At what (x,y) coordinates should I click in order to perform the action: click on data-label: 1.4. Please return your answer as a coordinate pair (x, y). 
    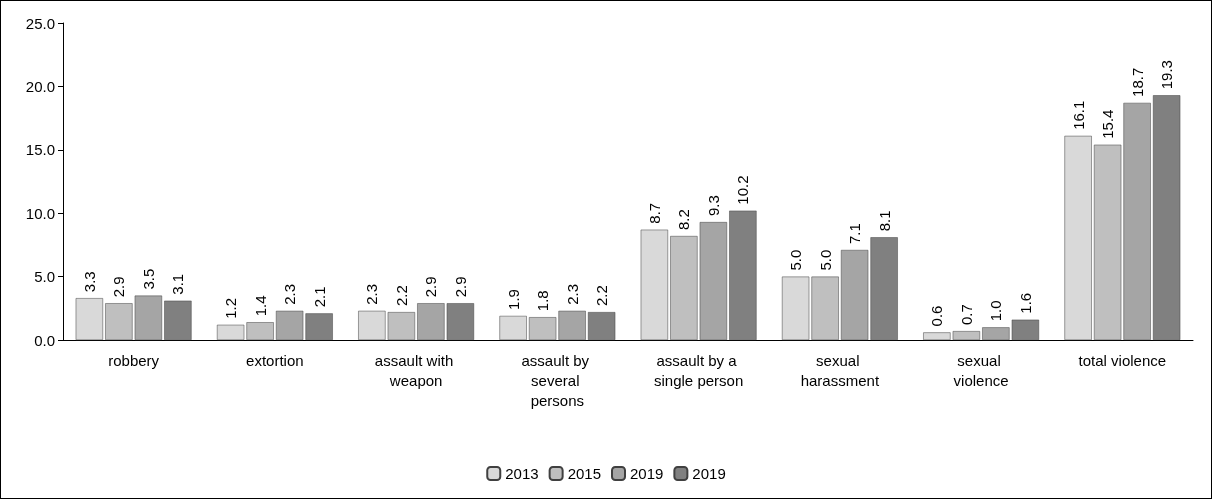
    Looking at the image, I should click on (260, 306).